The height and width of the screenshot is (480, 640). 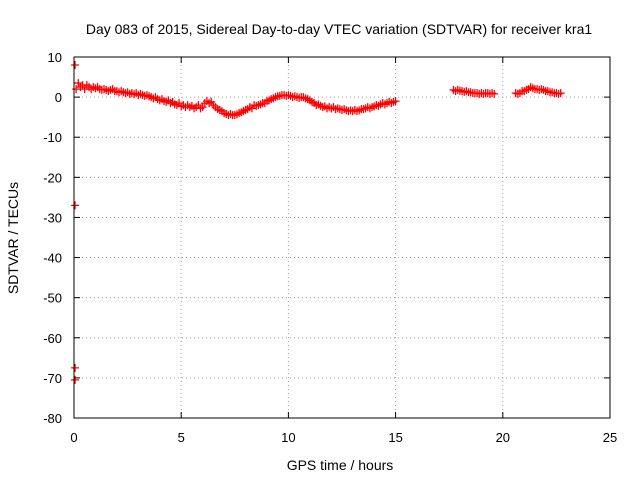 What do you see at coordinates (52, 338) in the screenshot?
I see `y-tick-label: -60` at bounding box center [52, 338].